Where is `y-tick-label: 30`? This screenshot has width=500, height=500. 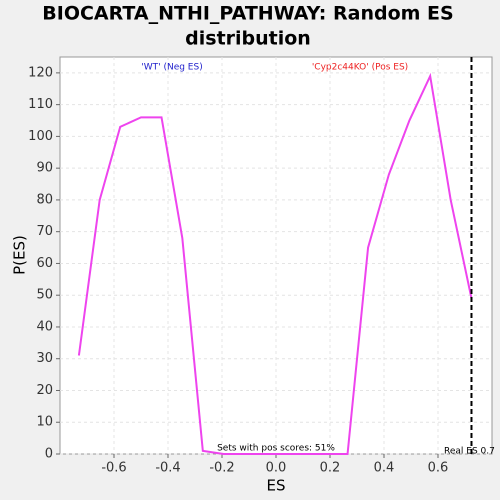 y-tick-label: 30 is located at coordinates (44, 358).